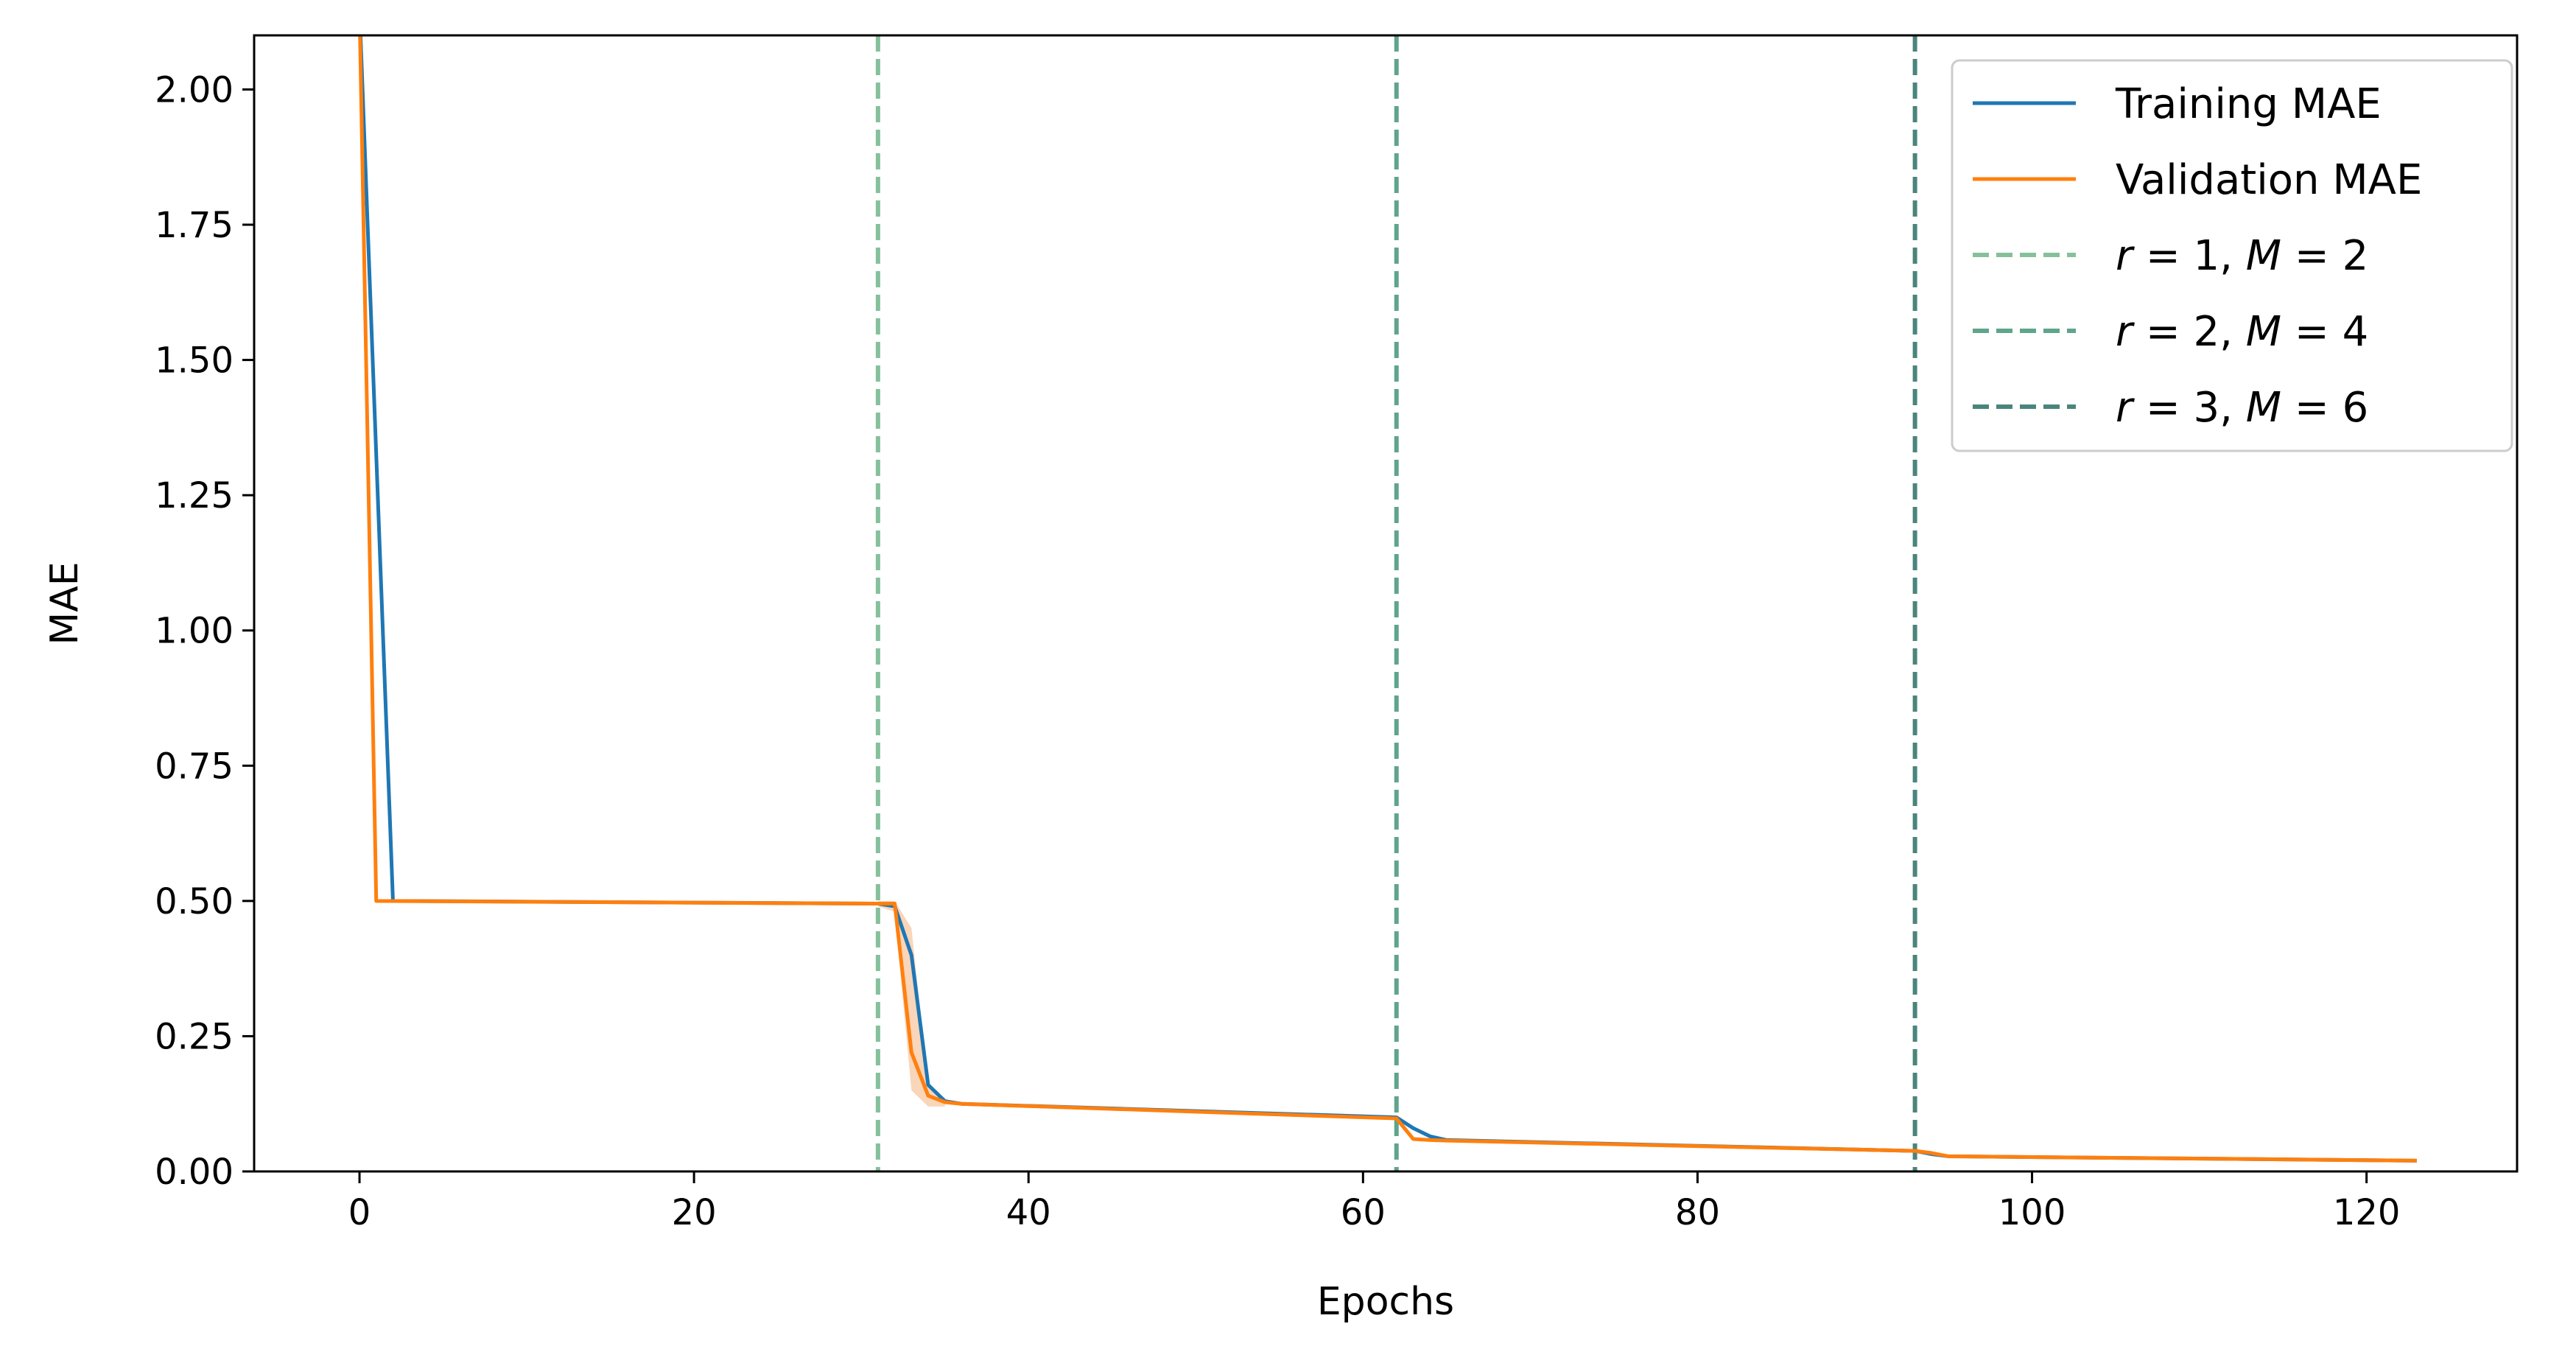 The width and height of the screenshot is (2576, 1363). I want to click on y-tick-label: 1.00, so click(194, 631).